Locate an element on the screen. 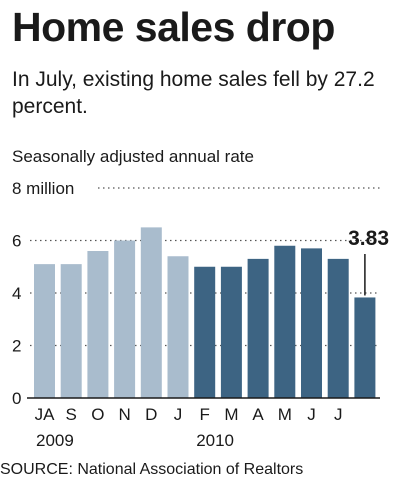 This screenshot has height=480, width=409. y-tick-label: 4 is located at coordinates (16, 293).